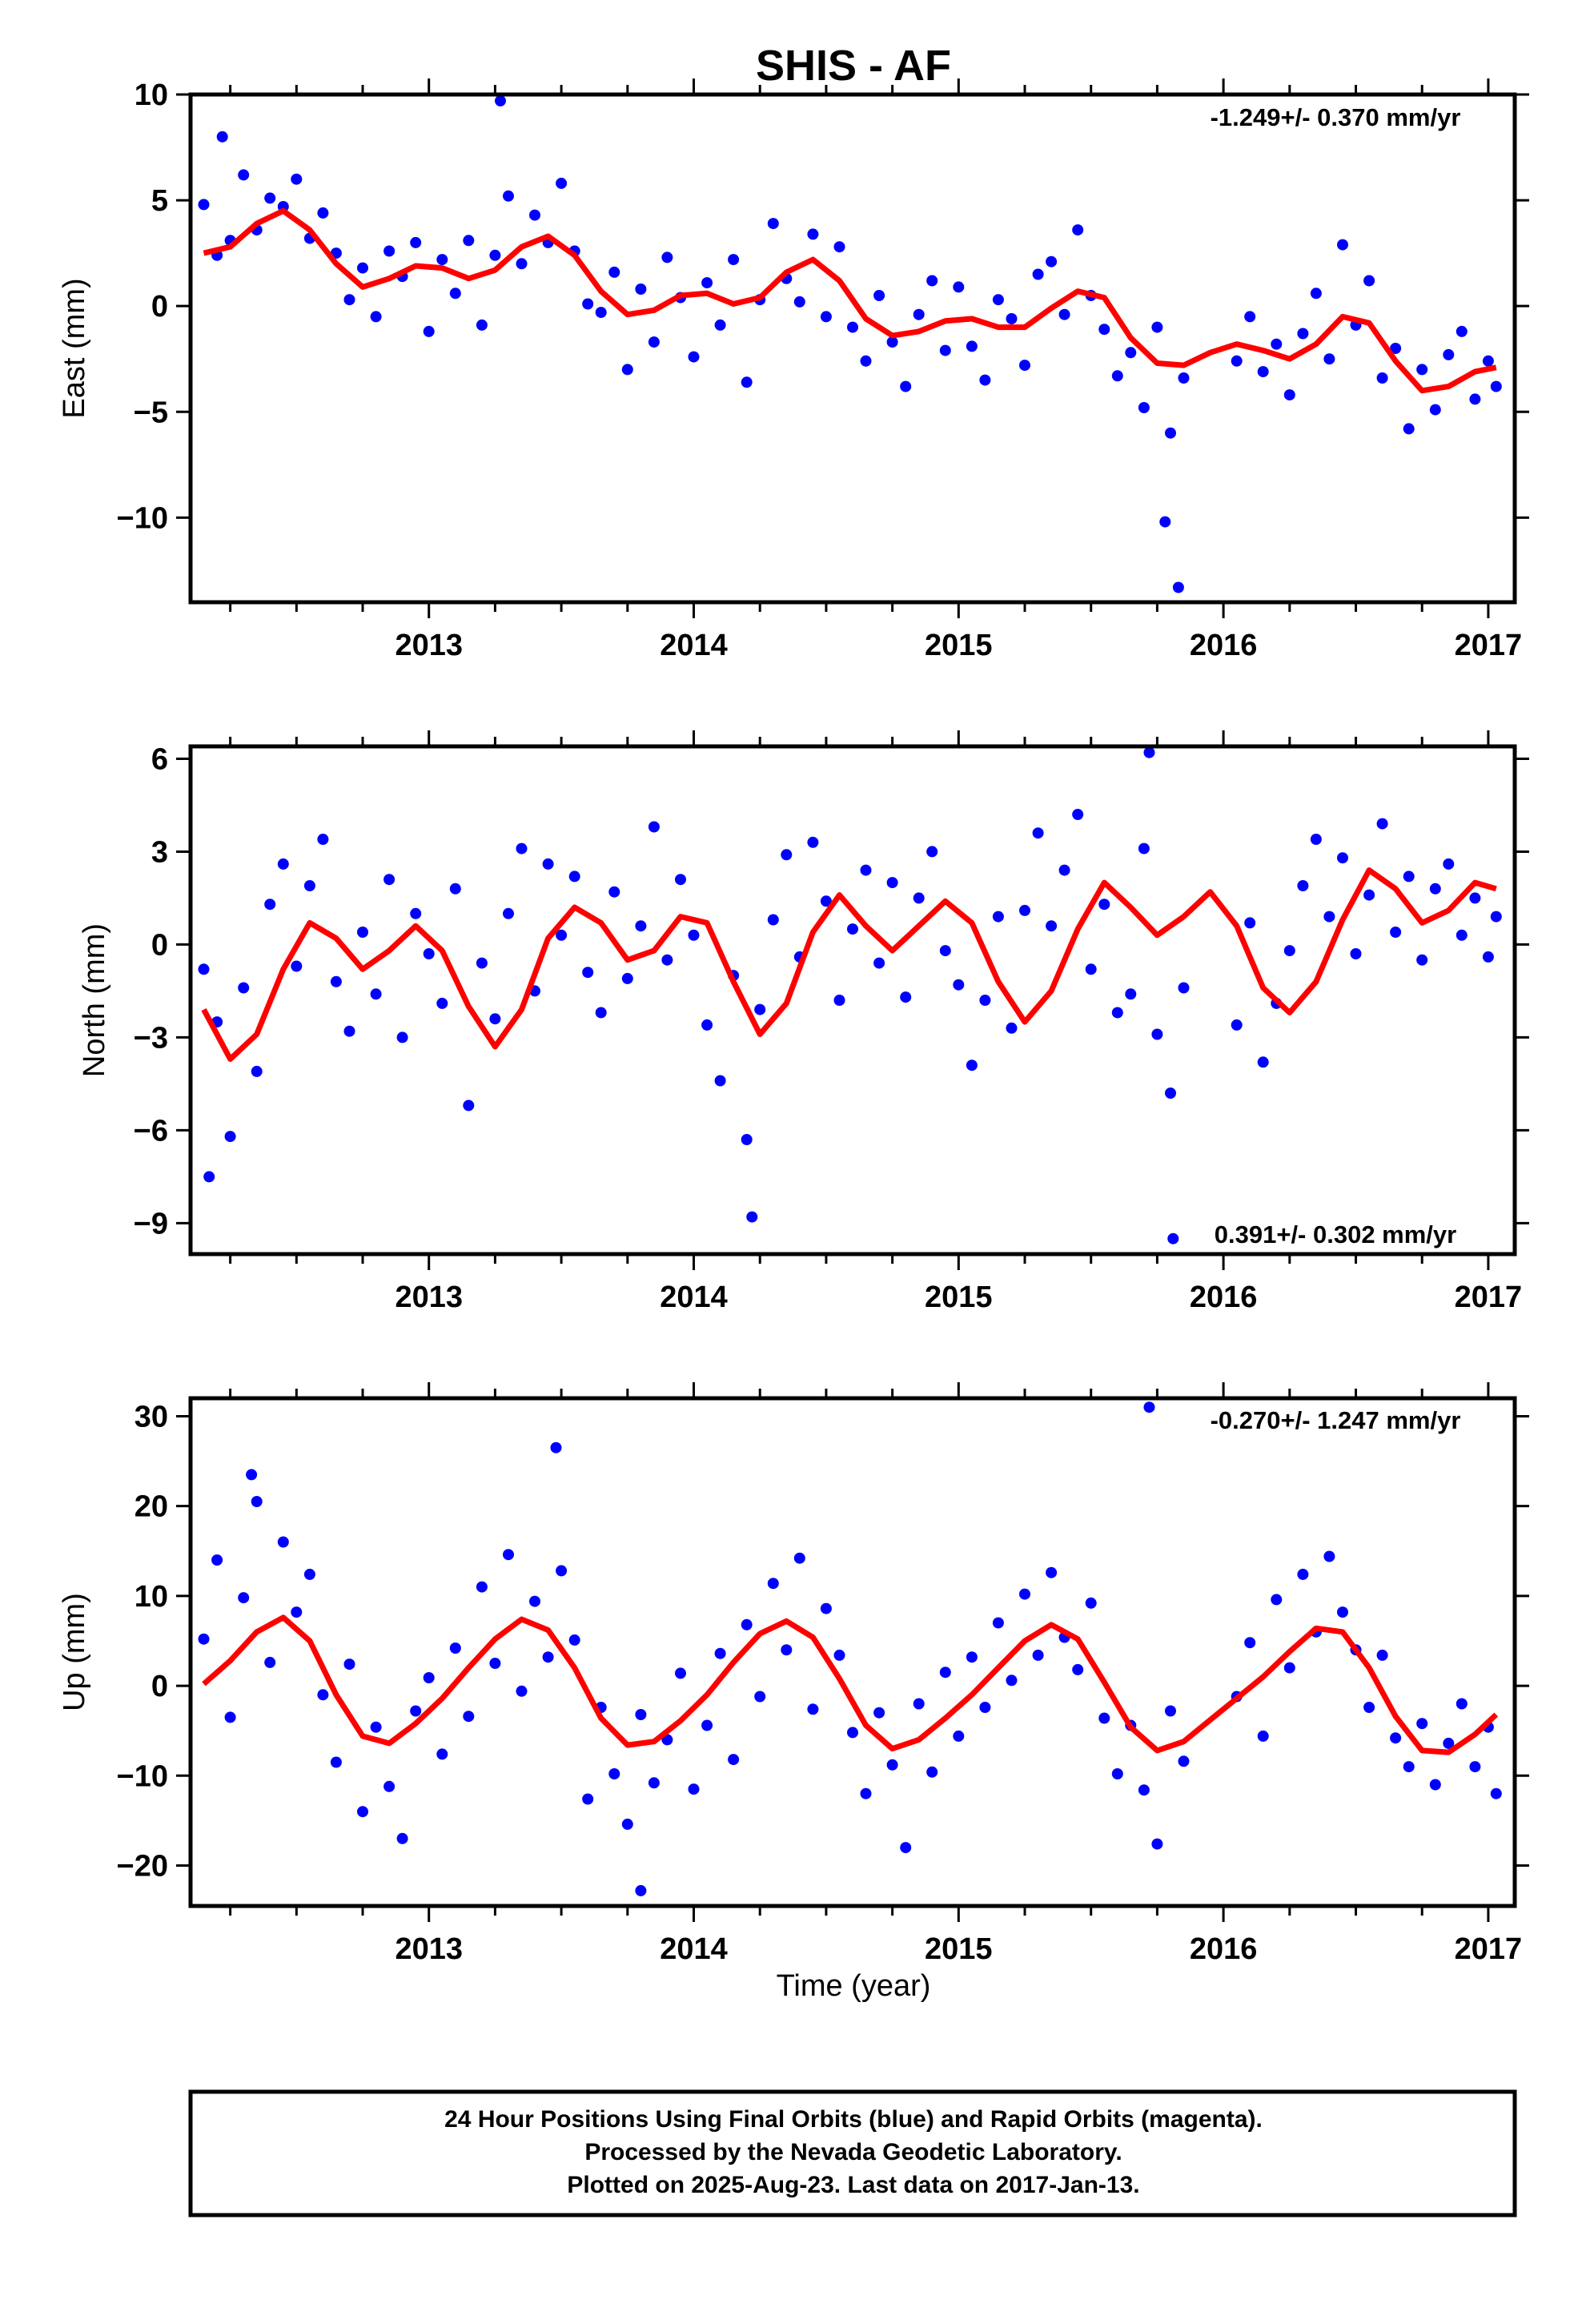  Describe the element at coordinates (142, 518) in the screenshot. I see `east-y-tick-label: −10` at that location.